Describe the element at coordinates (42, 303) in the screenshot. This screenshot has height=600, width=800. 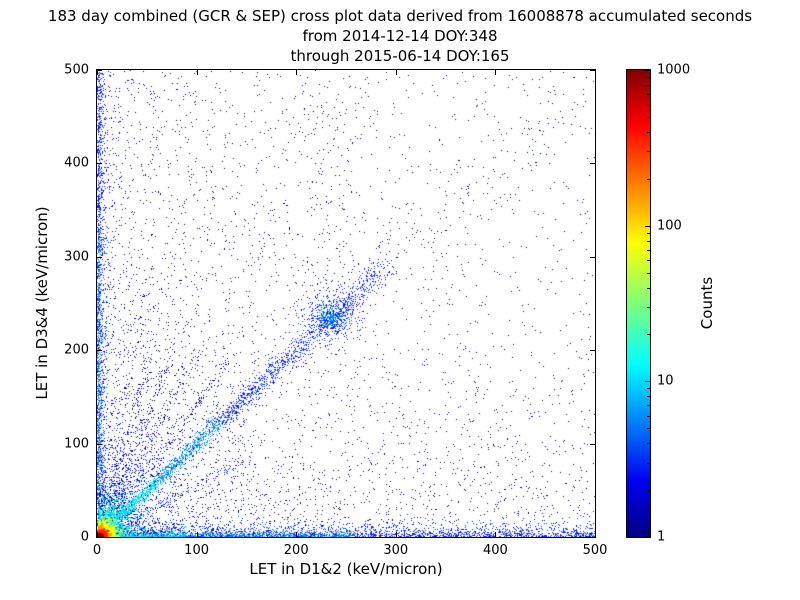
I see `y-axis-label: LET in D3&4 (keV/micron)` at that location.